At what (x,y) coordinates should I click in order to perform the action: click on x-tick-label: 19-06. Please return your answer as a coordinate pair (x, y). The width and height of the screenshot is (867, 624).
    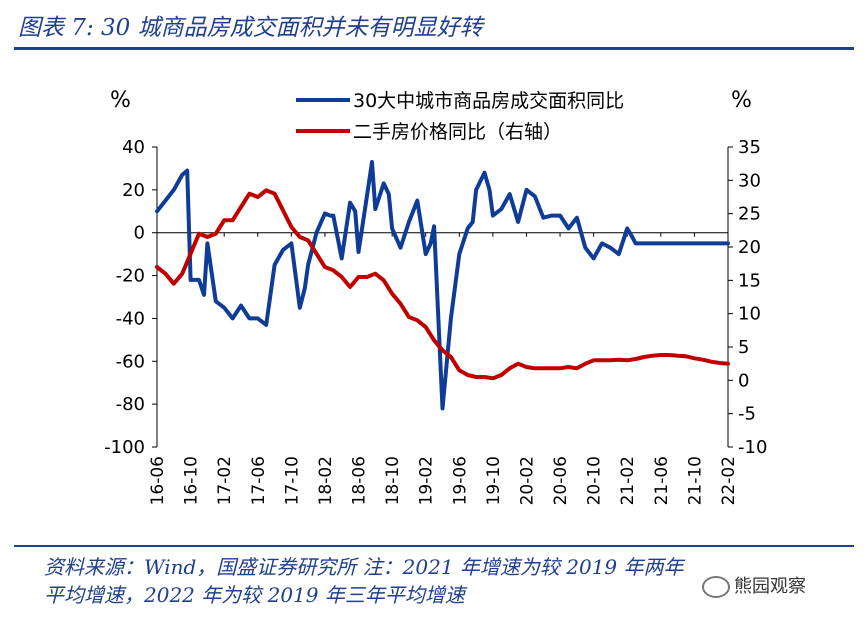
    Looking at the image, I should click on (460, 480).